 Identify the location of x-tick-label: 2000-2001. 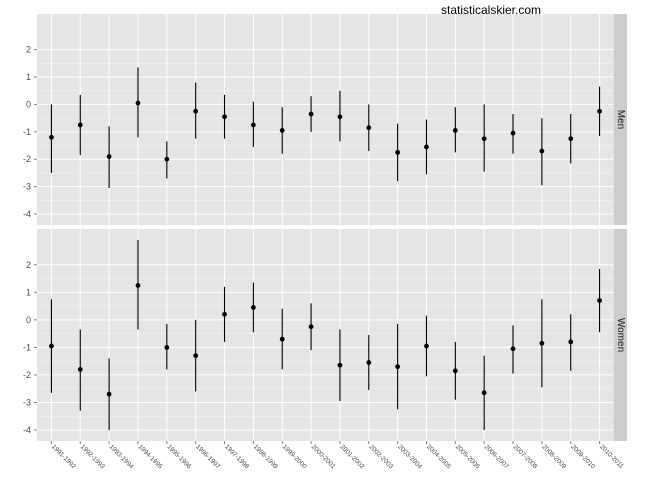
(323, 456).